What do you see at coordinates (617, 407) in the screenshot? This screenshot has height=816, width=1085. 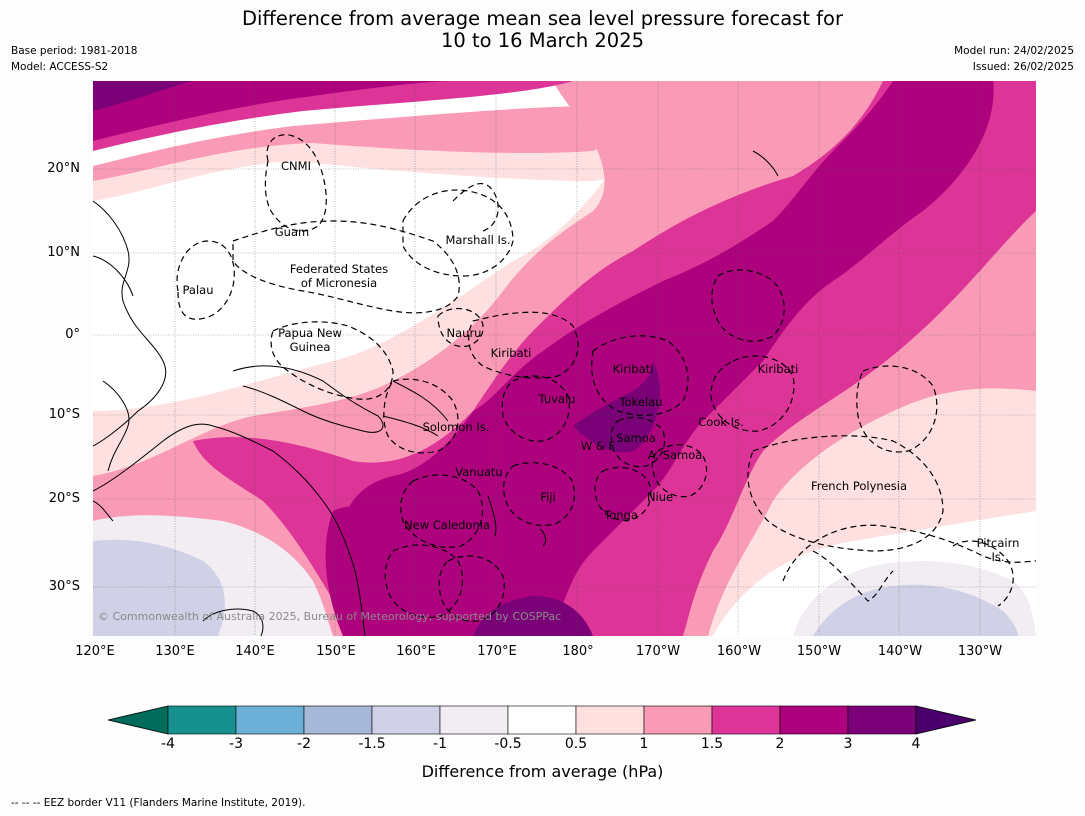 I see `contour-3-4-center` at bounding box center [617, 407].